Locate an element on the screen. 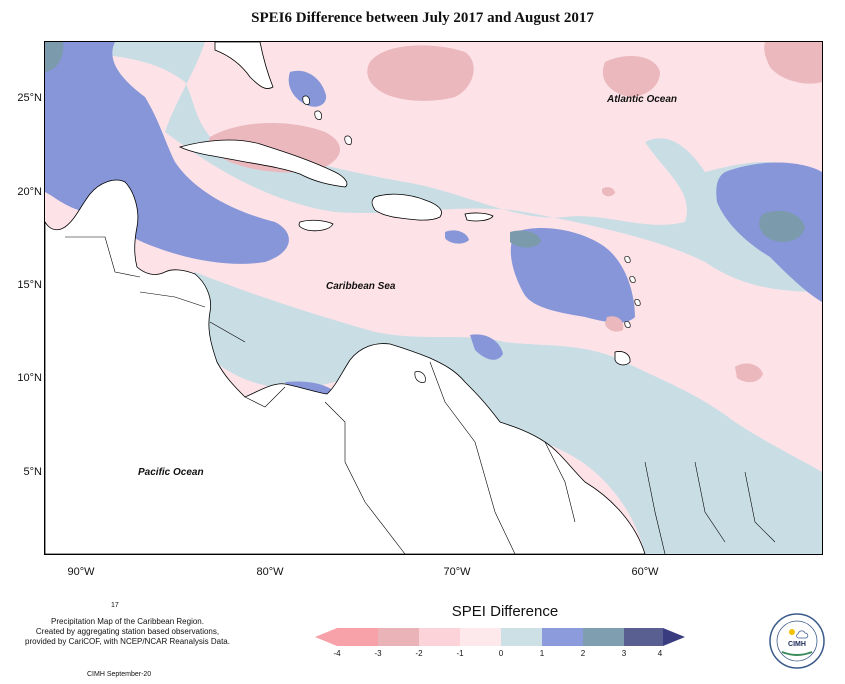 This screenshot has width=845, height=684. wet-mod-corner is located at coordinates (54, 57).